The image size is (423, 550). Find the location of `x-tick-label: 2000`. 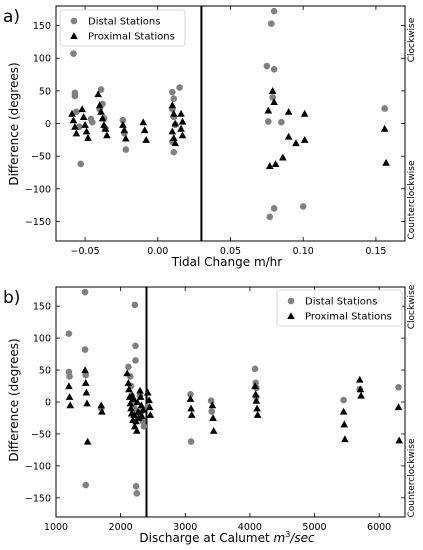

x-tick-label: 2000 is located at coordinates (121, 527).